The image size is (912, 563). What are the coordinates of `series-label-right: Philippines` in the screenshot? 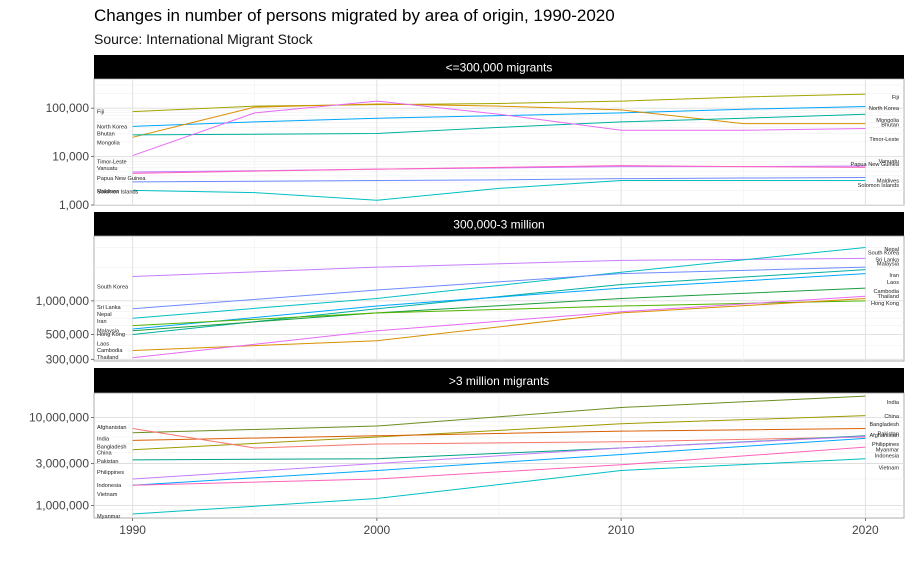 It's located at (885, 445).